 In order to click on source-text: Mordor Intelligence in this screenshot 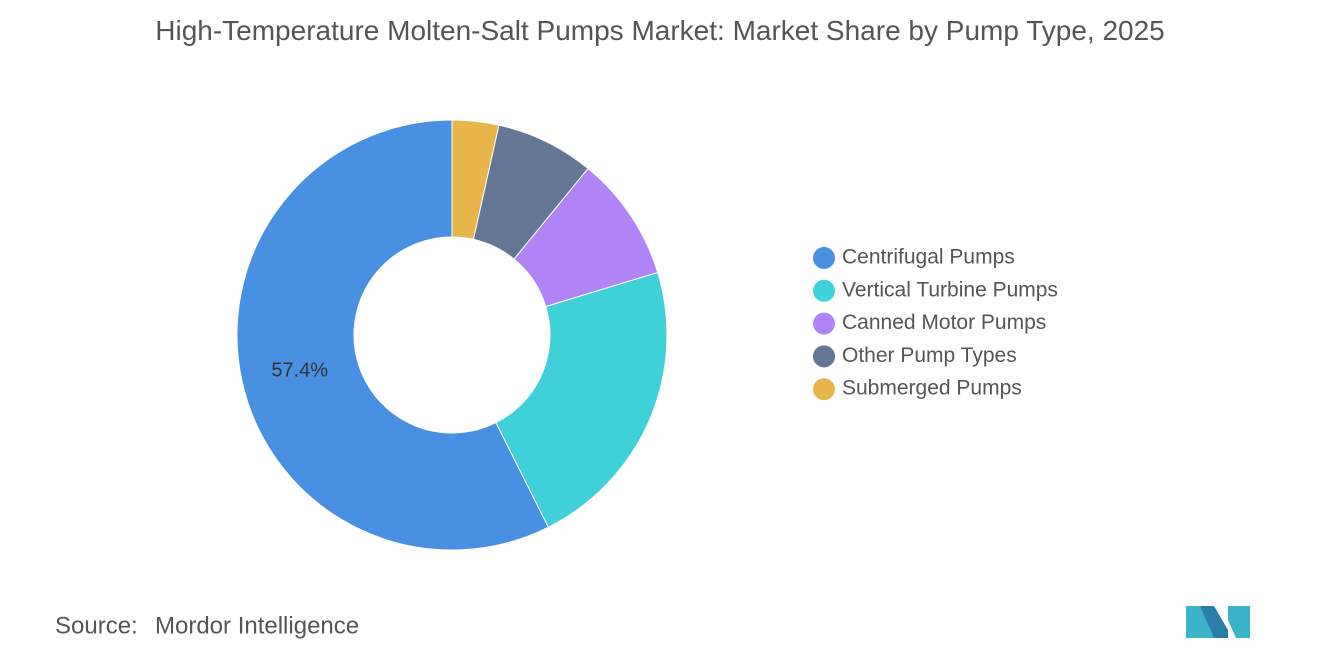, I will do `click(257, 625)`.